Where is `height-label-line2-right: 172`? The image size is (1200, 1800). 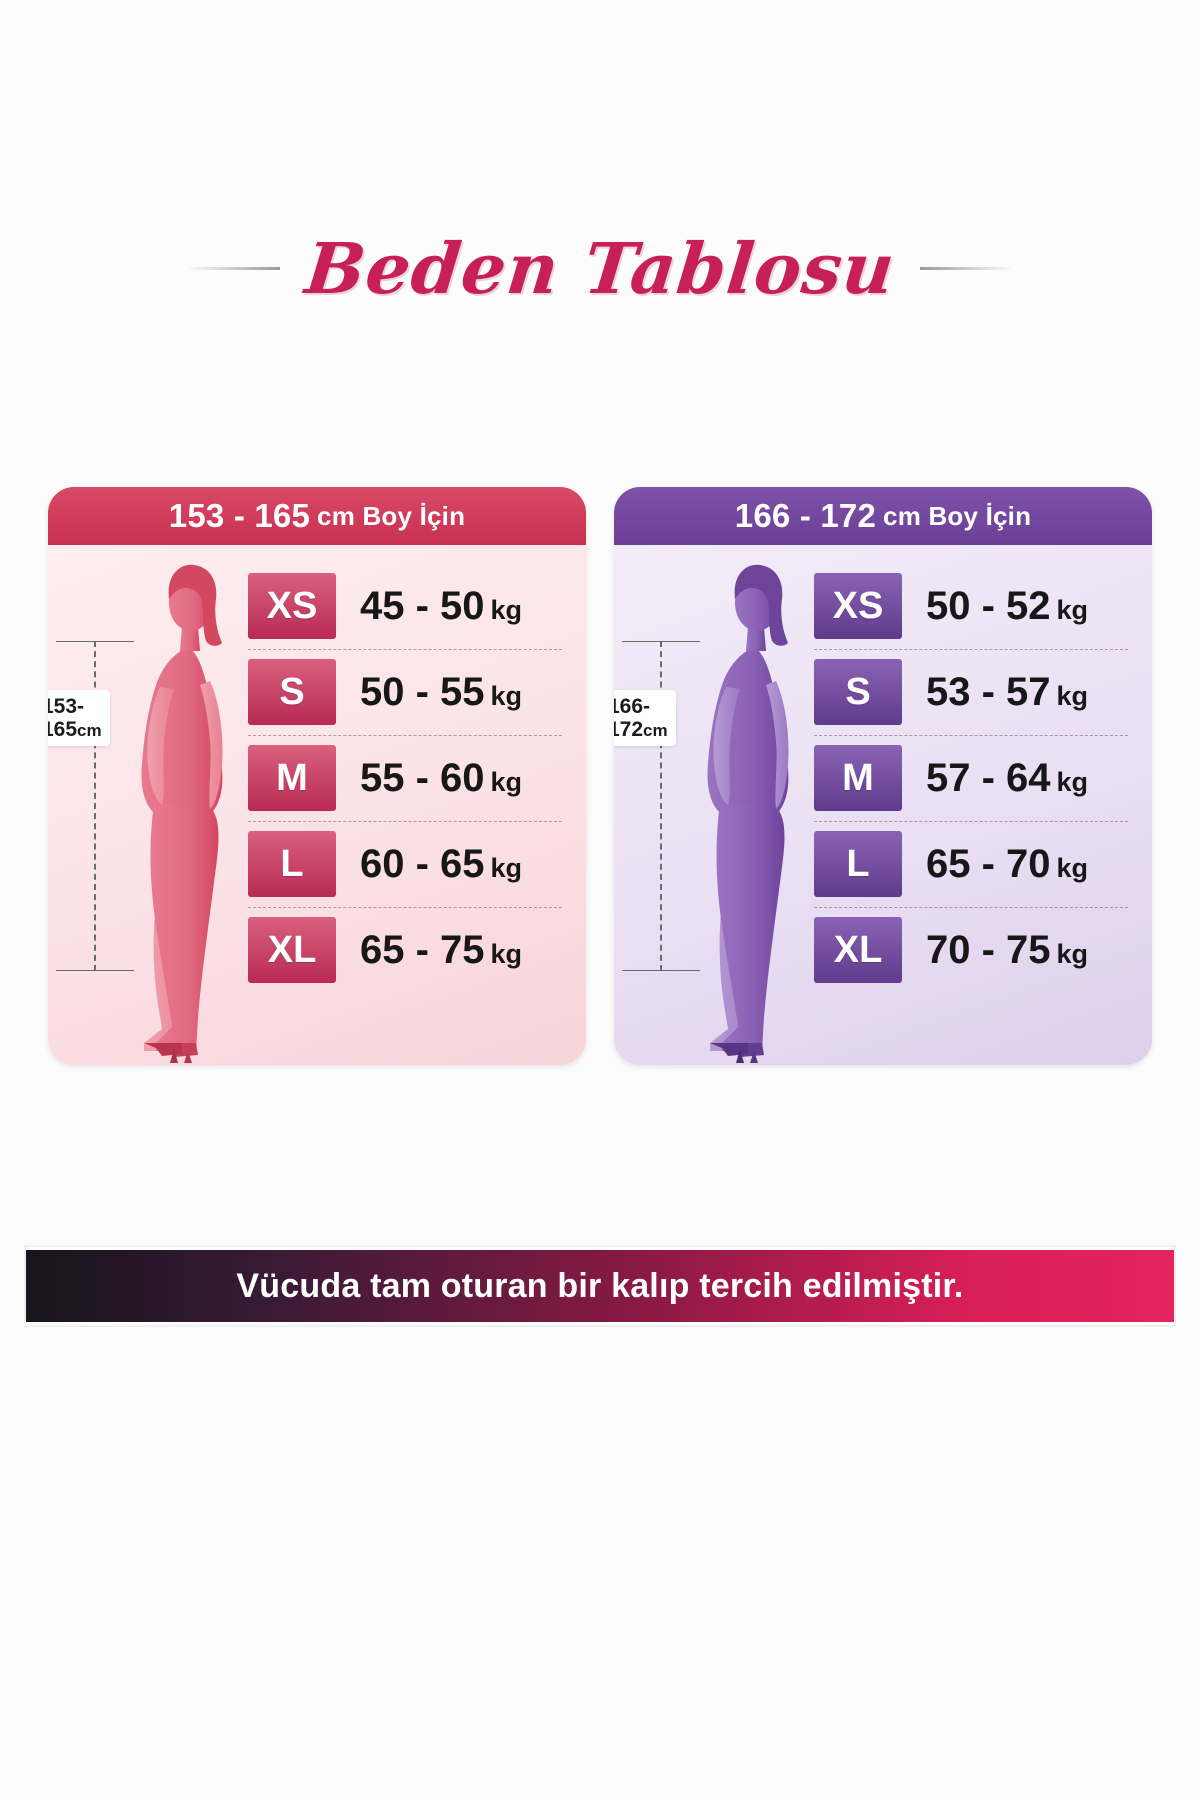
height-label-line2-right: 172 is located at coordinates (629, 730).